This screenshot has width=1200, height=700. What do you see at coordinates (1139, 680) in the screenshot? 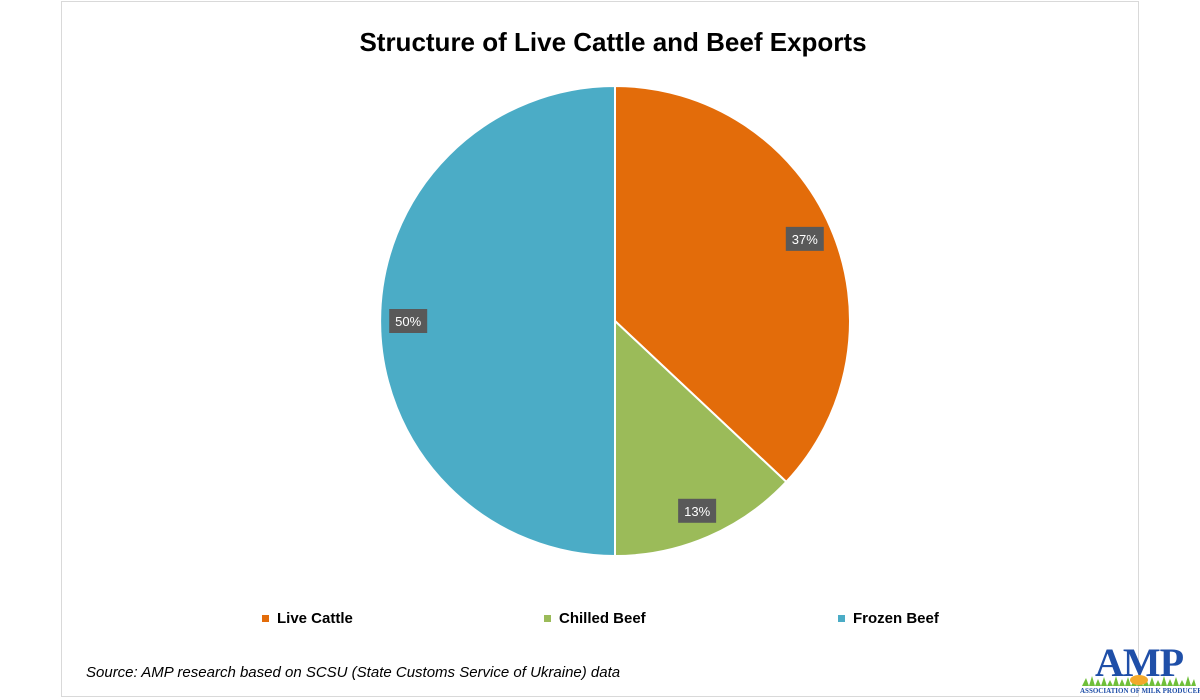
I see `logo-grass-icon` at bounding box center [1139, 680].